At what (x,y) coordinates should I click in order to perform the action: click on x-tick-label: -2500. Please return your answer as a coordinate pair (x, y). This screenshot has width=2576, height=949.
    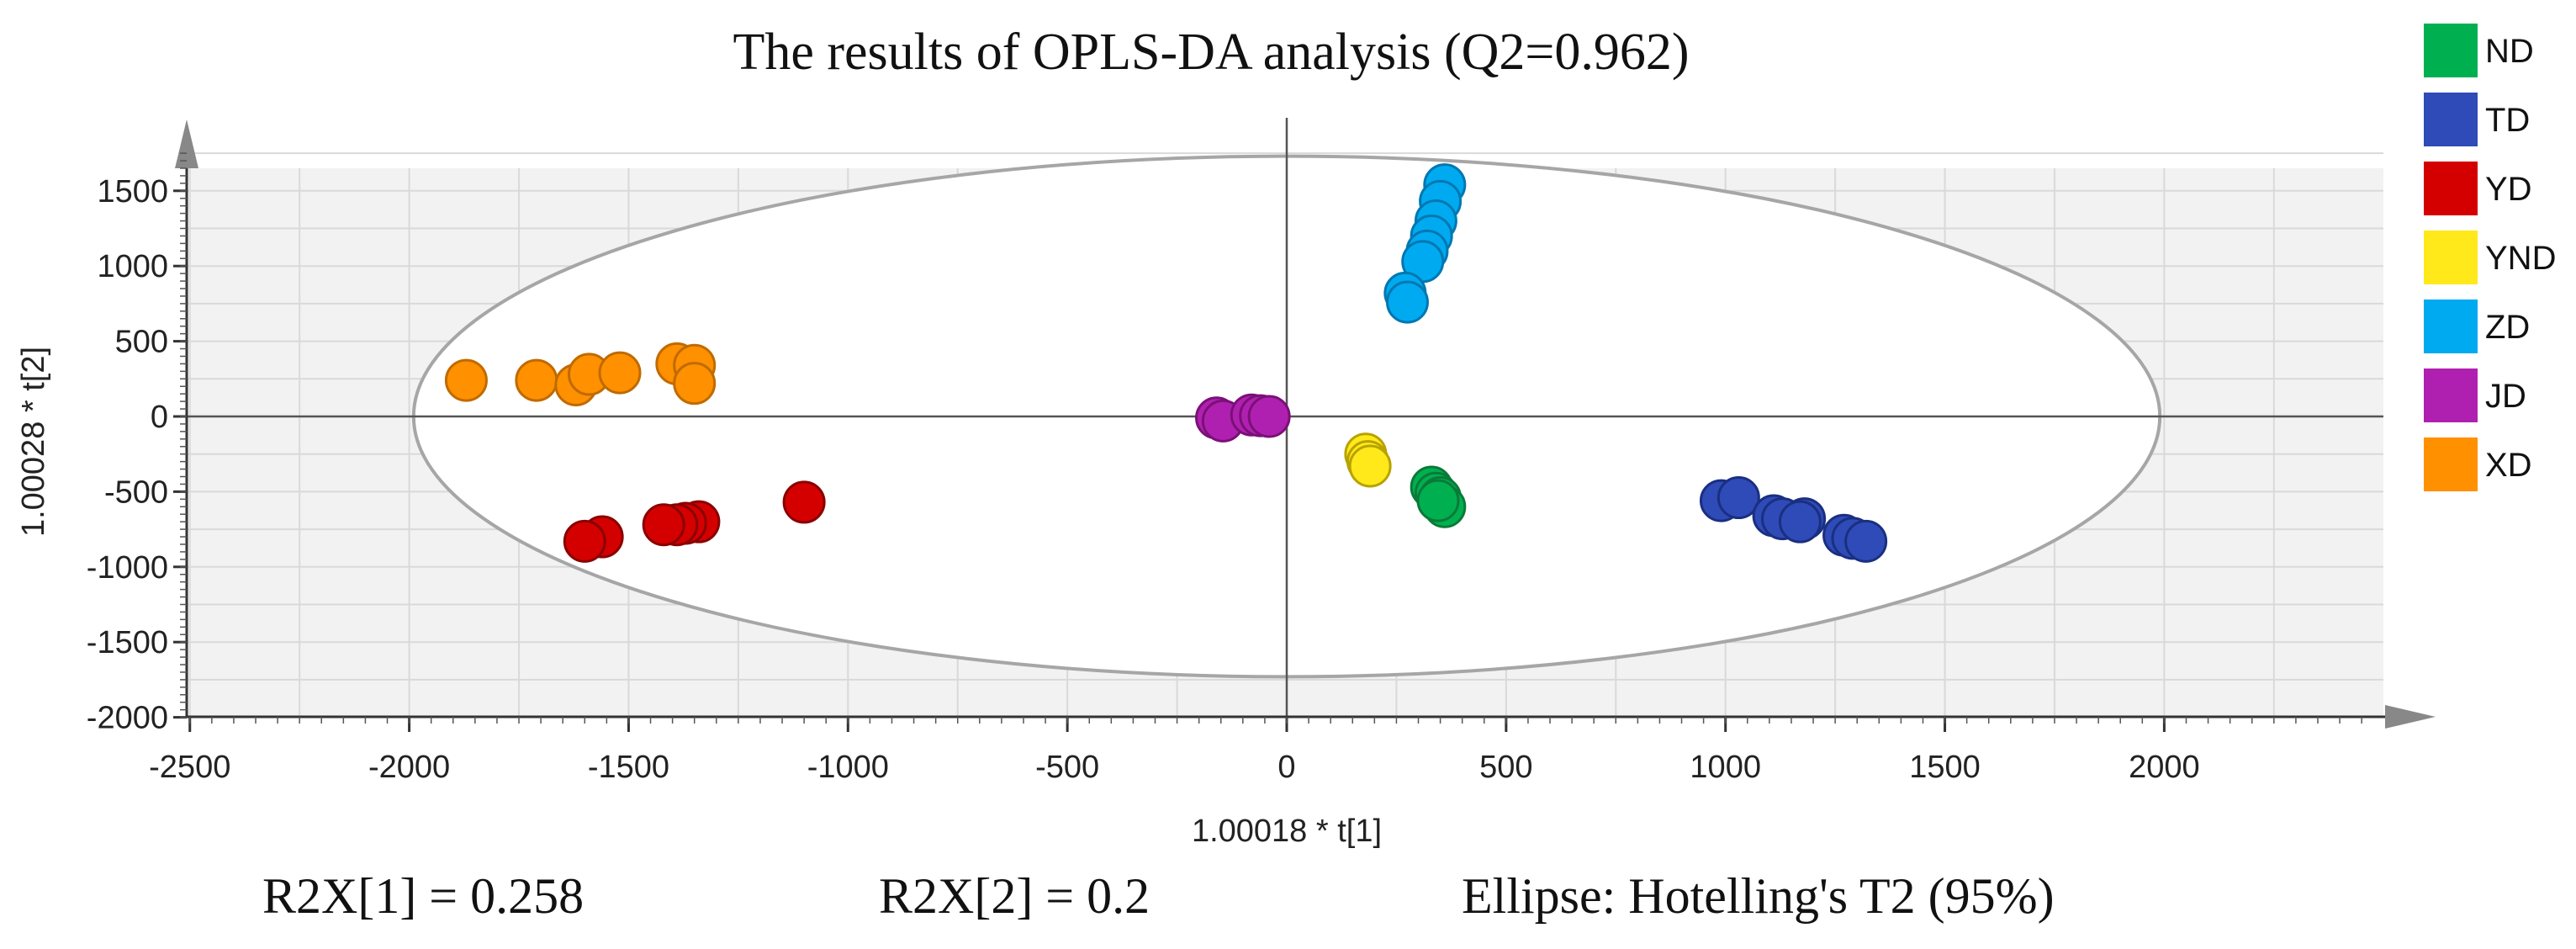
    Looking at the image, I should click on (189, 767).